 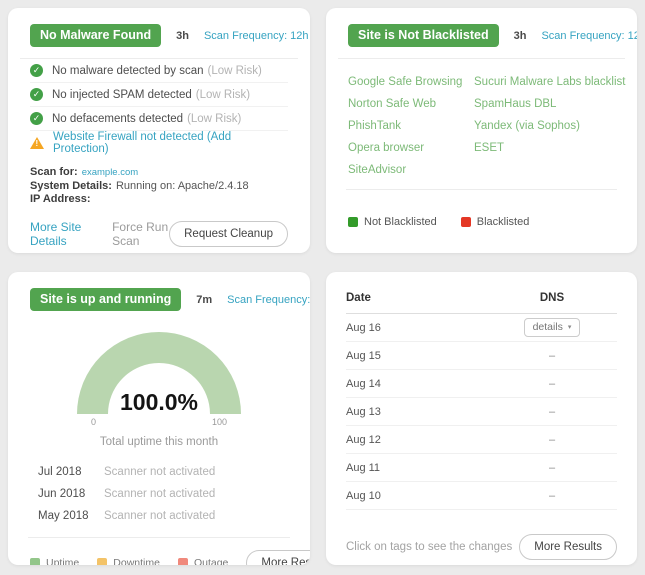 I want to click on dns-table-row: Aug 12 –, so click(x=481, y=440).